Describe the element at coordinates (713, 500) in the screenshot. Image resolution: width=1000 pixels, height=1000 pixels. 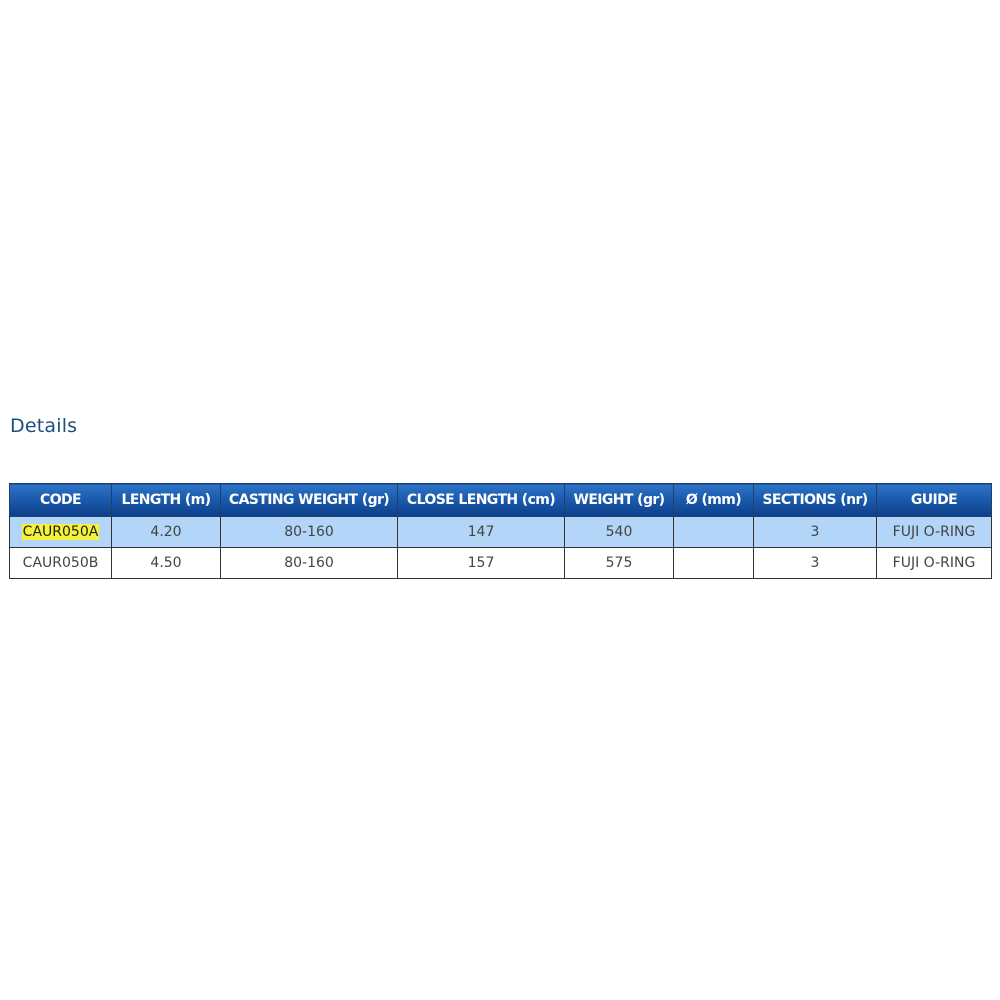
I see `header-diameter: Ø (mm)` at that location.